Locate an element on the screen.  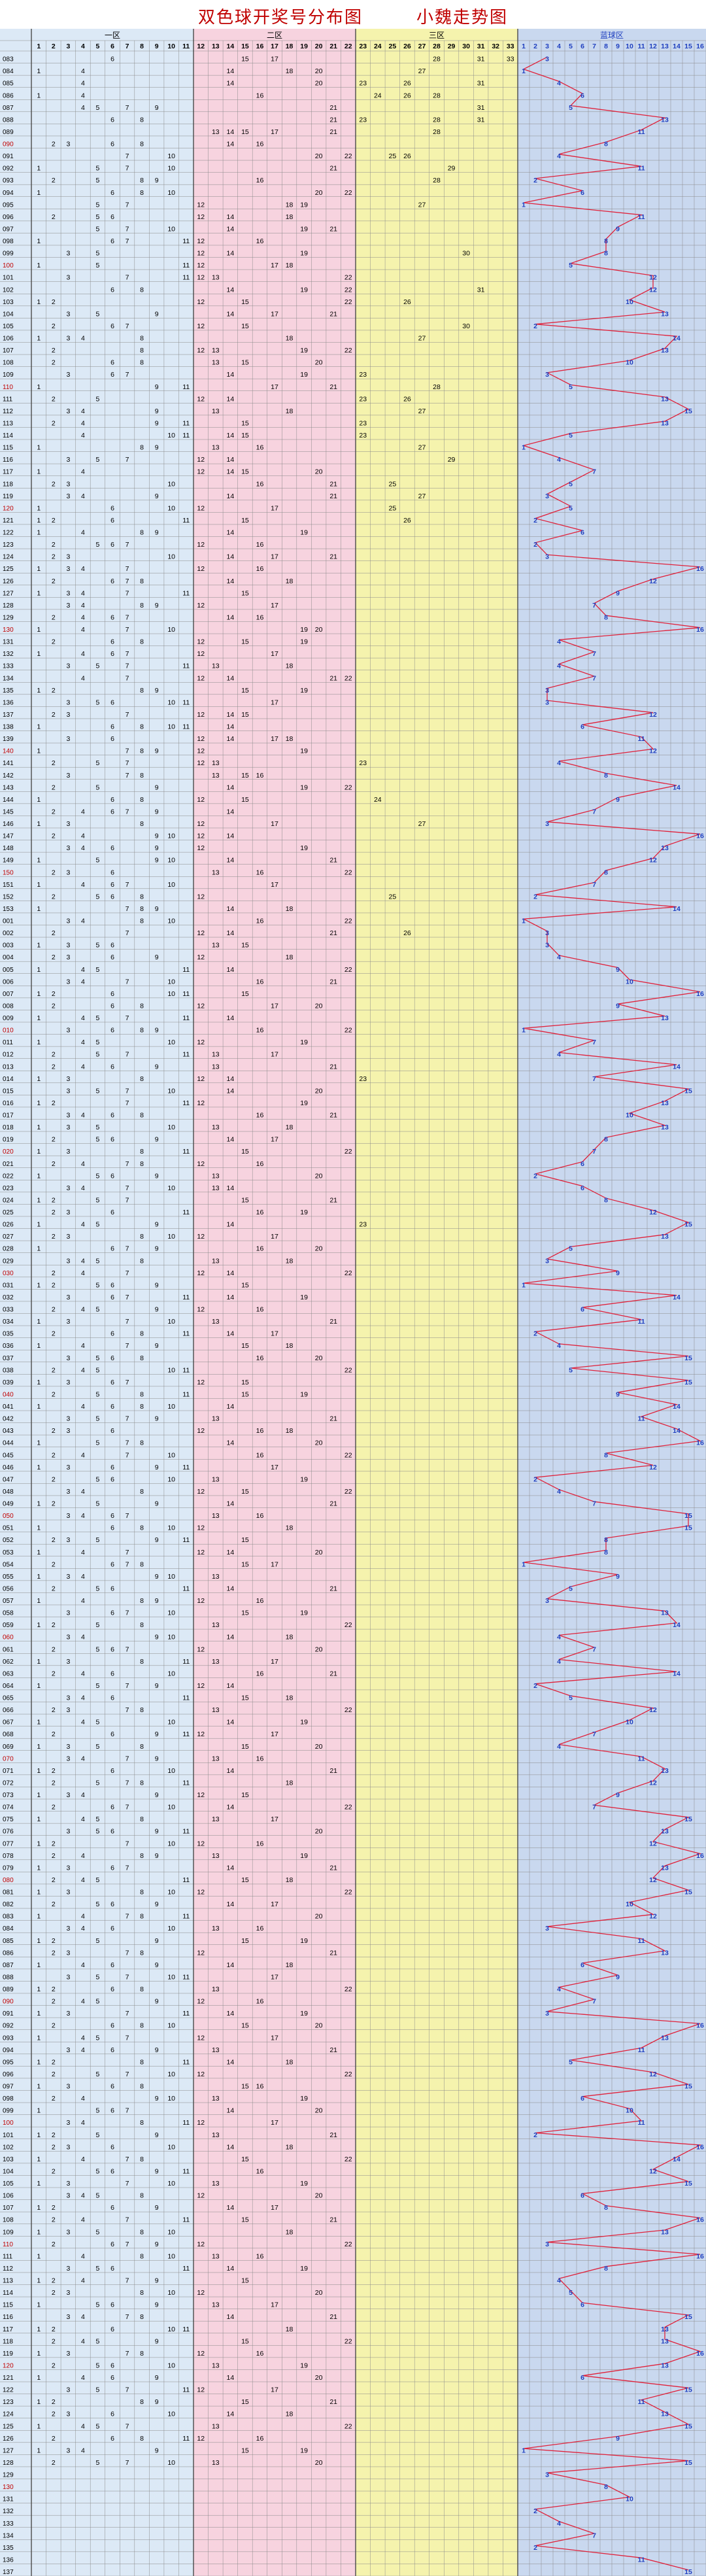
blue-ball-number: 8 is located at coordinates (606, 872).